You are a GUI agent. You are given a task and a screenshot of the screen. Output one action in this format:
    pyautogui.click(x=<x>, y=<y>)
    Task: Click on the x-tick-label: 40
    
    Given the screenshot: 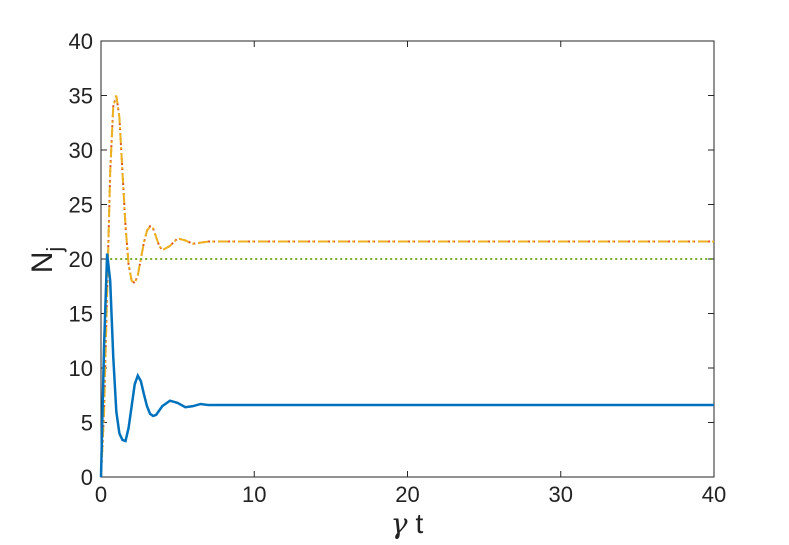 What is the action you would take?
    pyautogui.click(x=714, y=494)
    